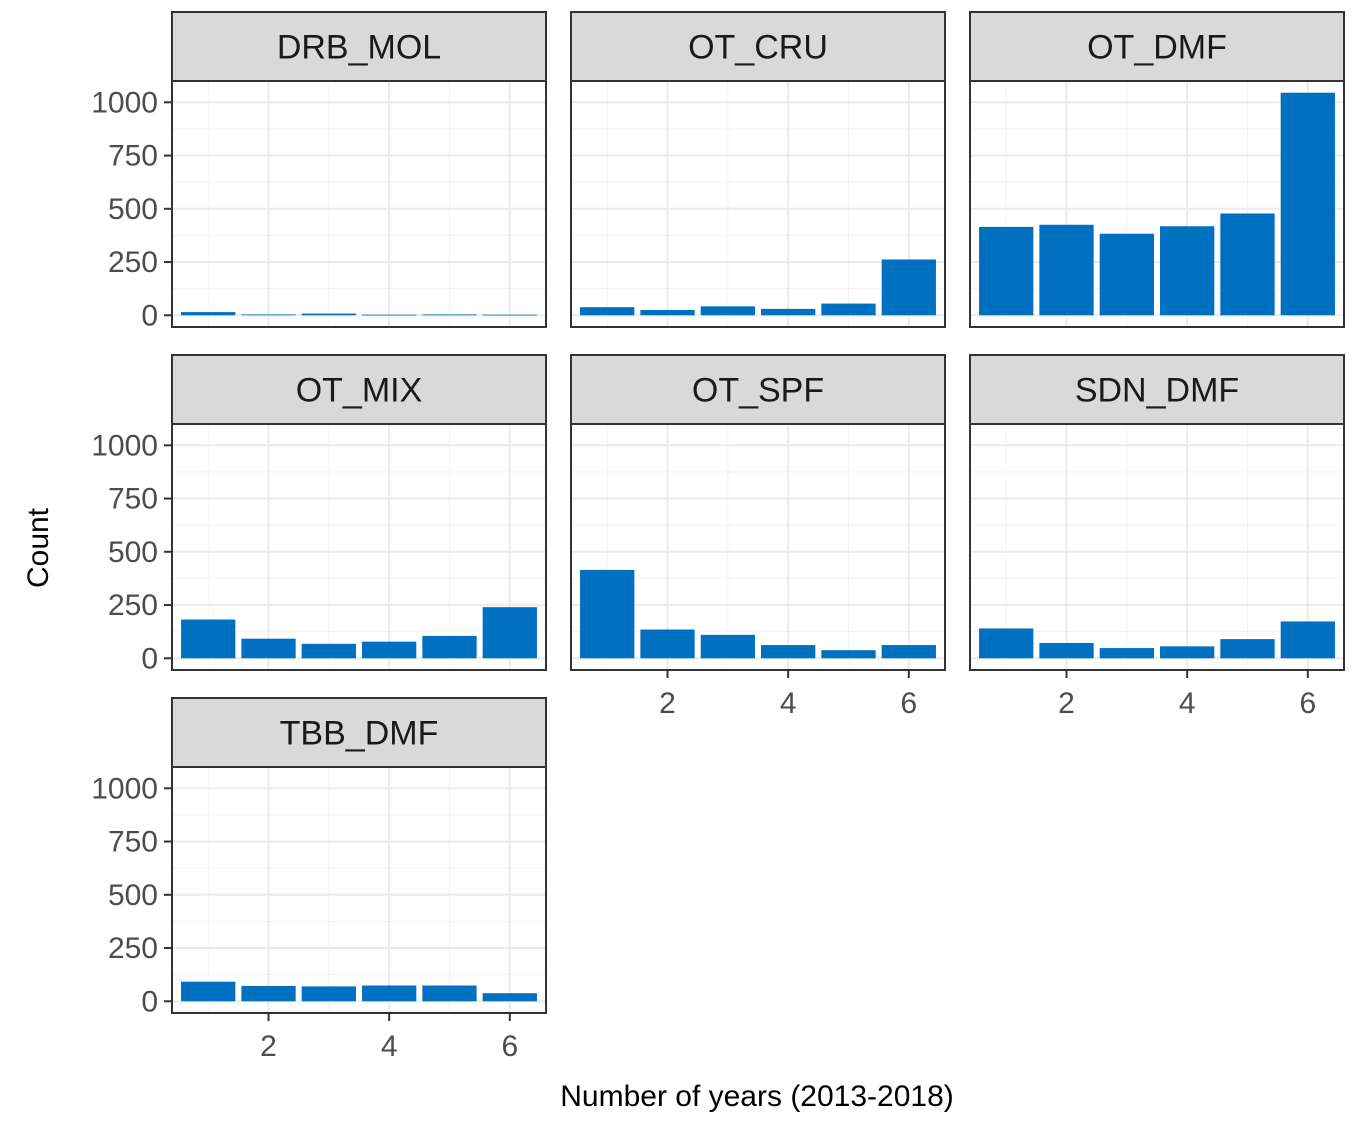 This screenshot has height=1134, width=1359. I want to click on facet-strip-label: SDN_DMF, so click(1157, 391).